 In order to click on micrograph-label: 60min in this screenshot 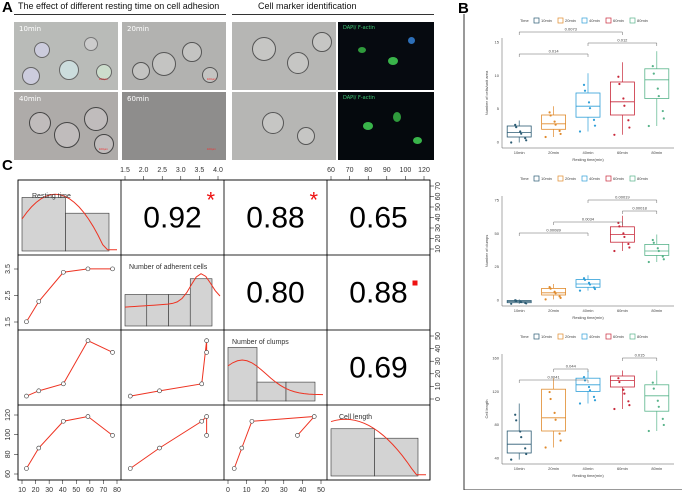, I will do `click(138, 99)`.